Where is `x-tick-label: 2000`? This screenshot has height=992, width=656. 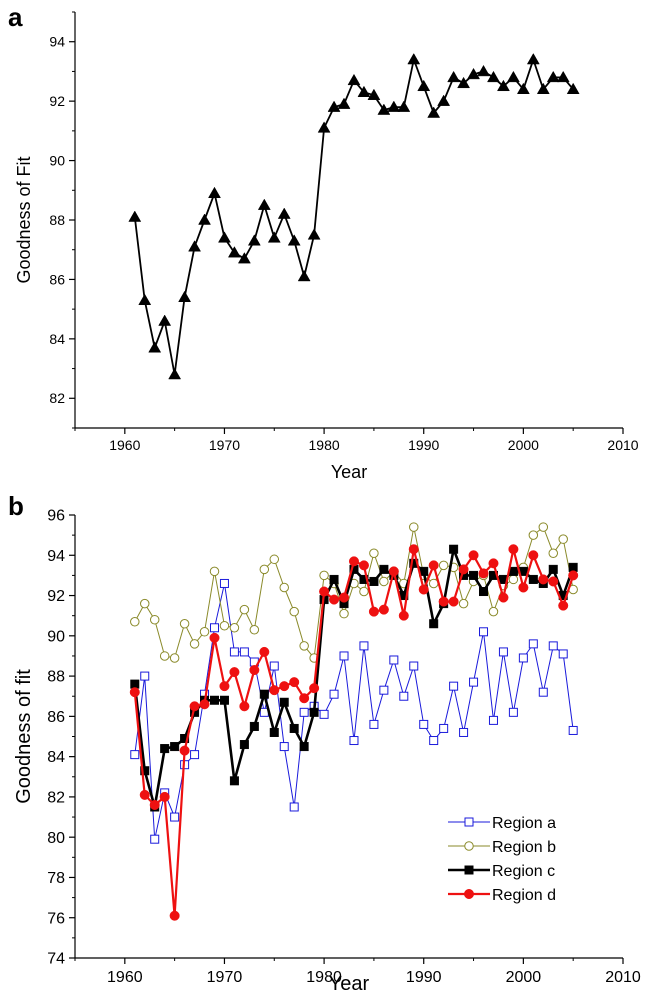 x-tick-label: 2000 is located at coordinates (523, 445).